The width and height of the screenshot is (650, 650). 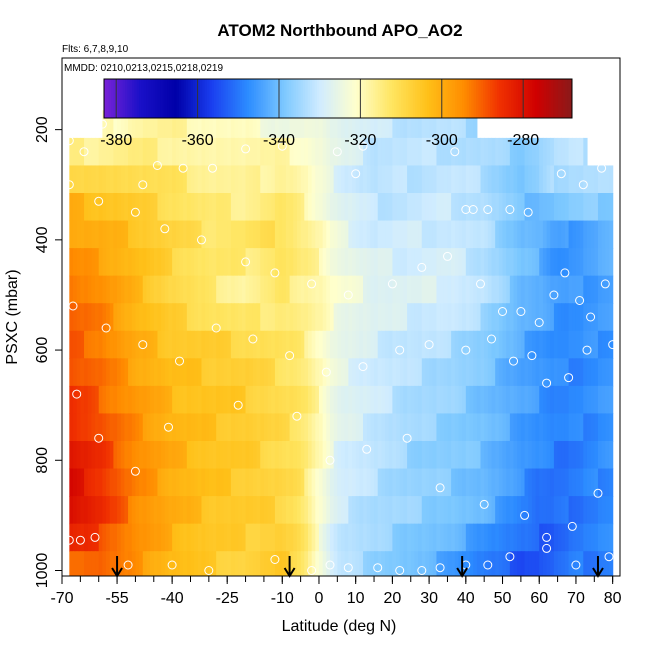 What do you see at coordinates (319, 114) in the screenshot?
I see `colorbar-ticks: -380 -360 -340 -320 -300 -280` at bounding box center [319, 114].